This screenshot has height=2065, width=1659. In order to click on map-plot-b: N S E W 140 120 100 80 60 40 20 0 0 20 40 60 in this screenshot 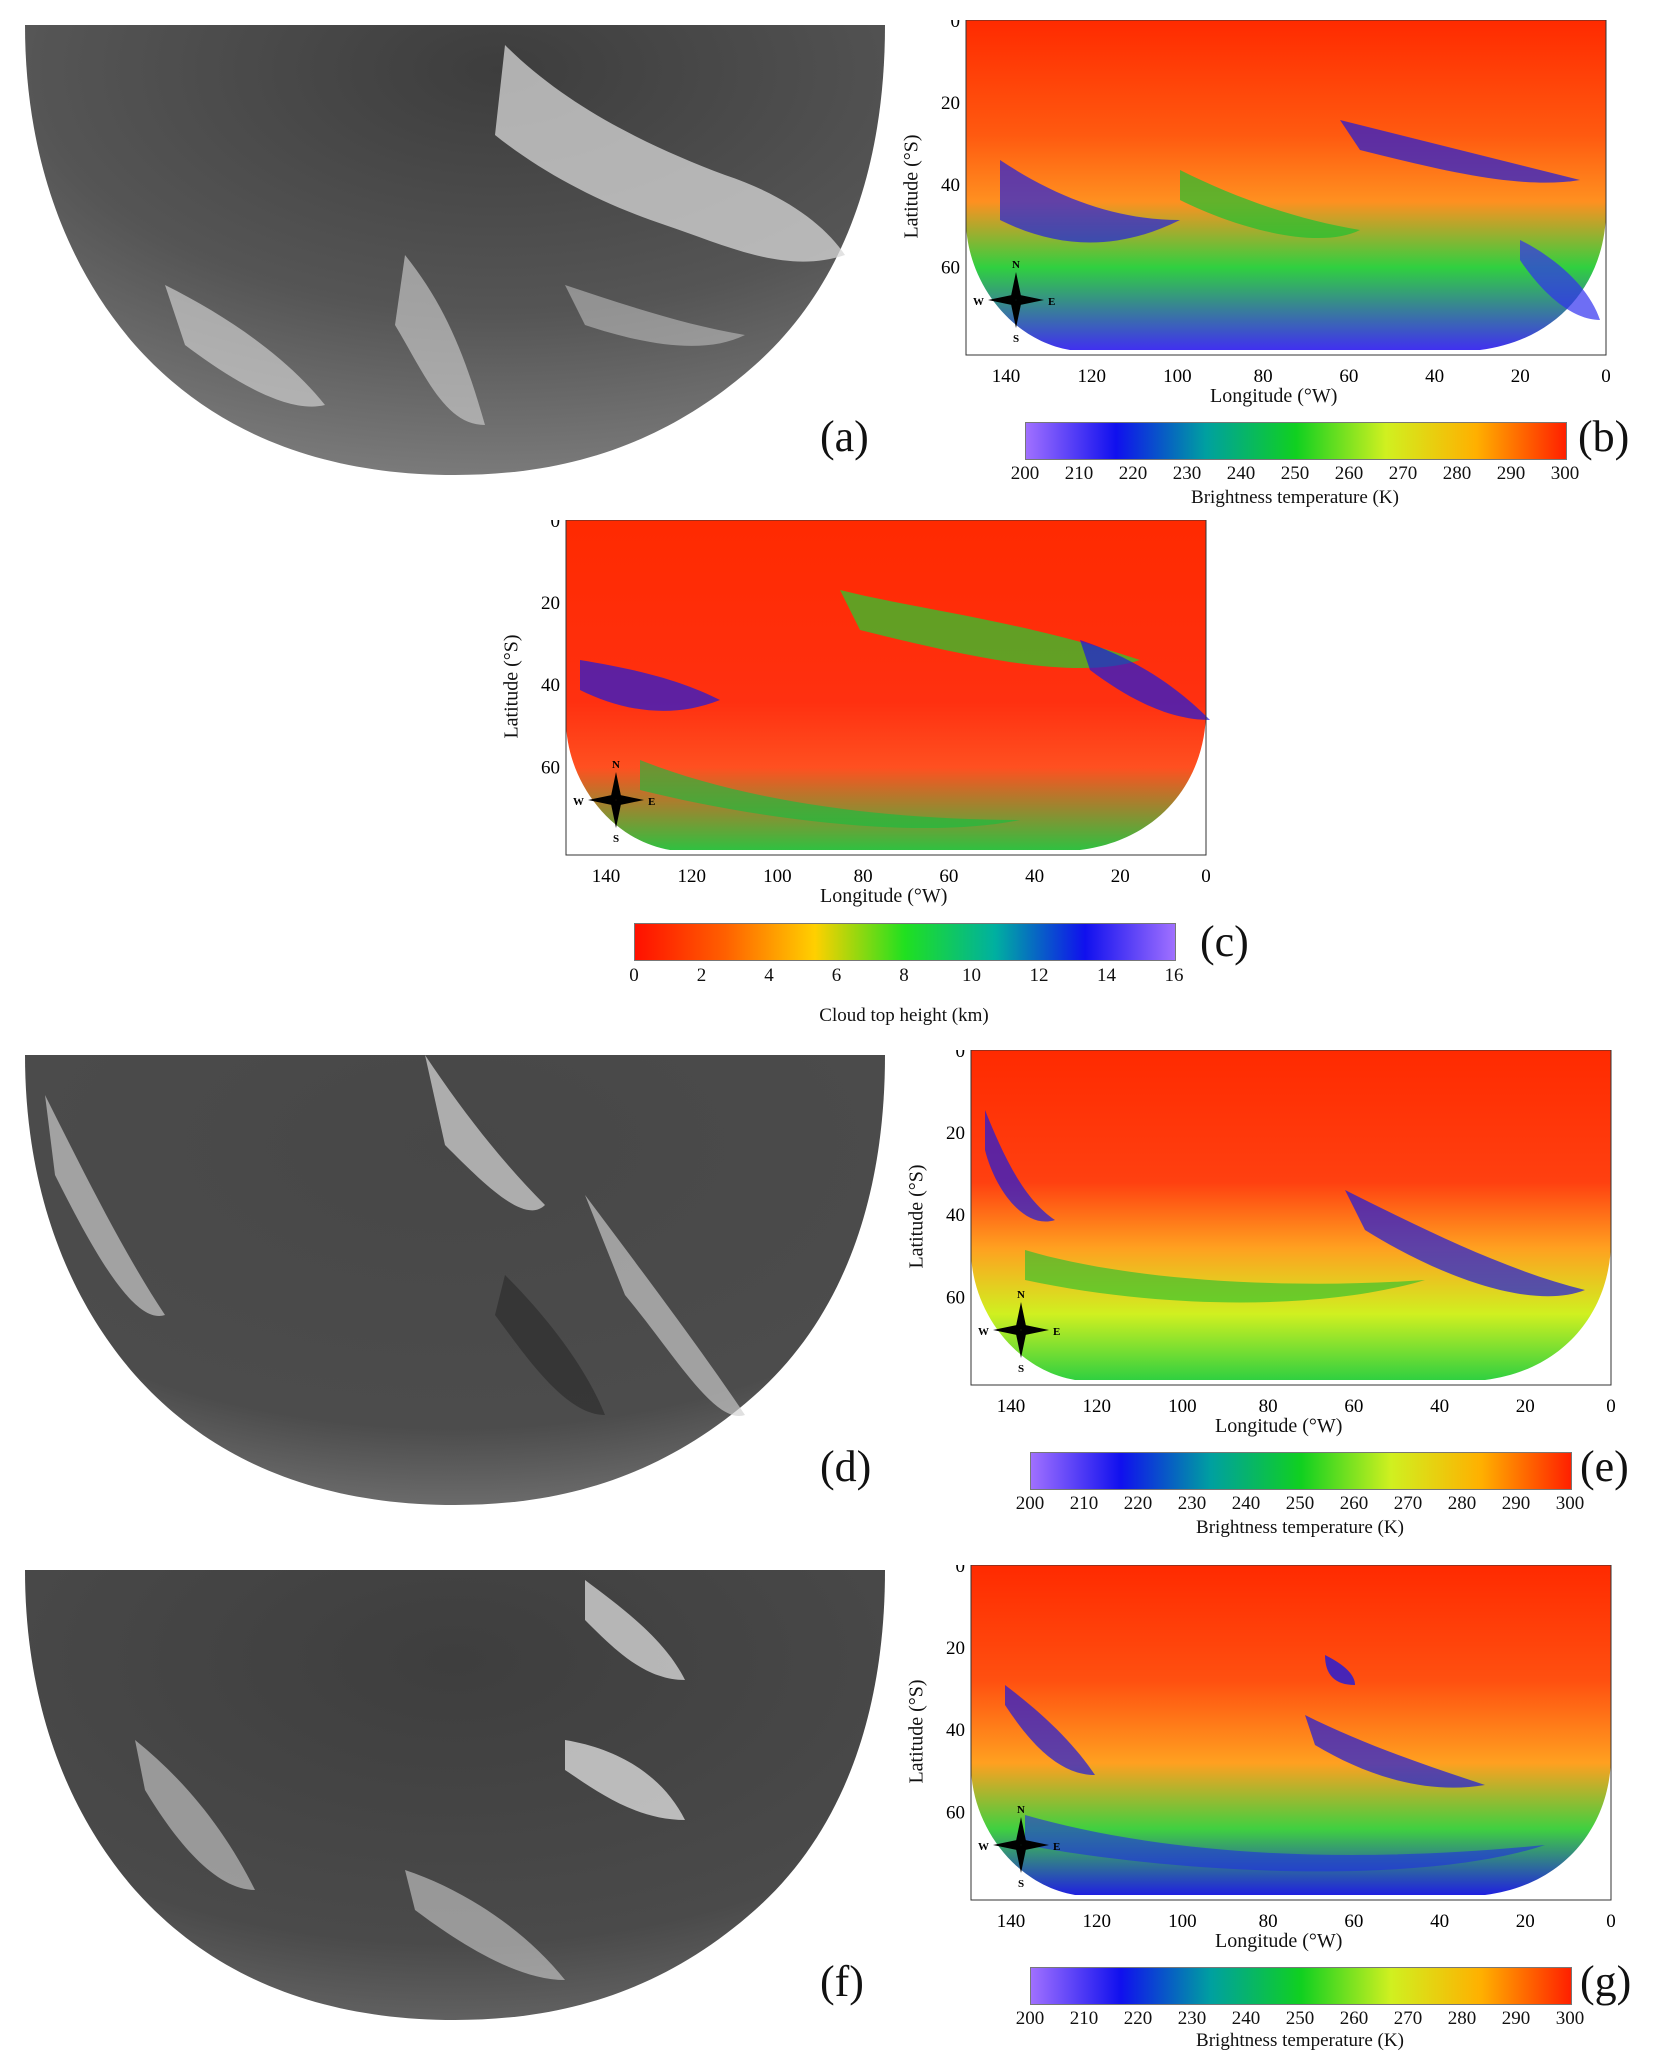, I will do `click(1276, 199)`.